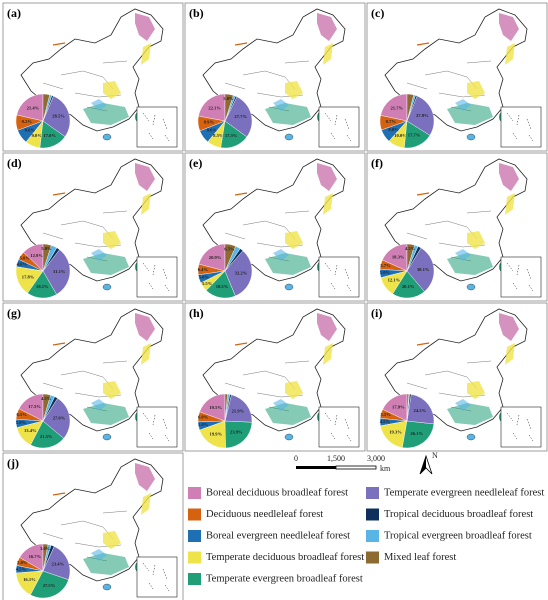 The width and height of the screenshot is (548, 600). I want to click on panel-label: (j), so click(13, 463).